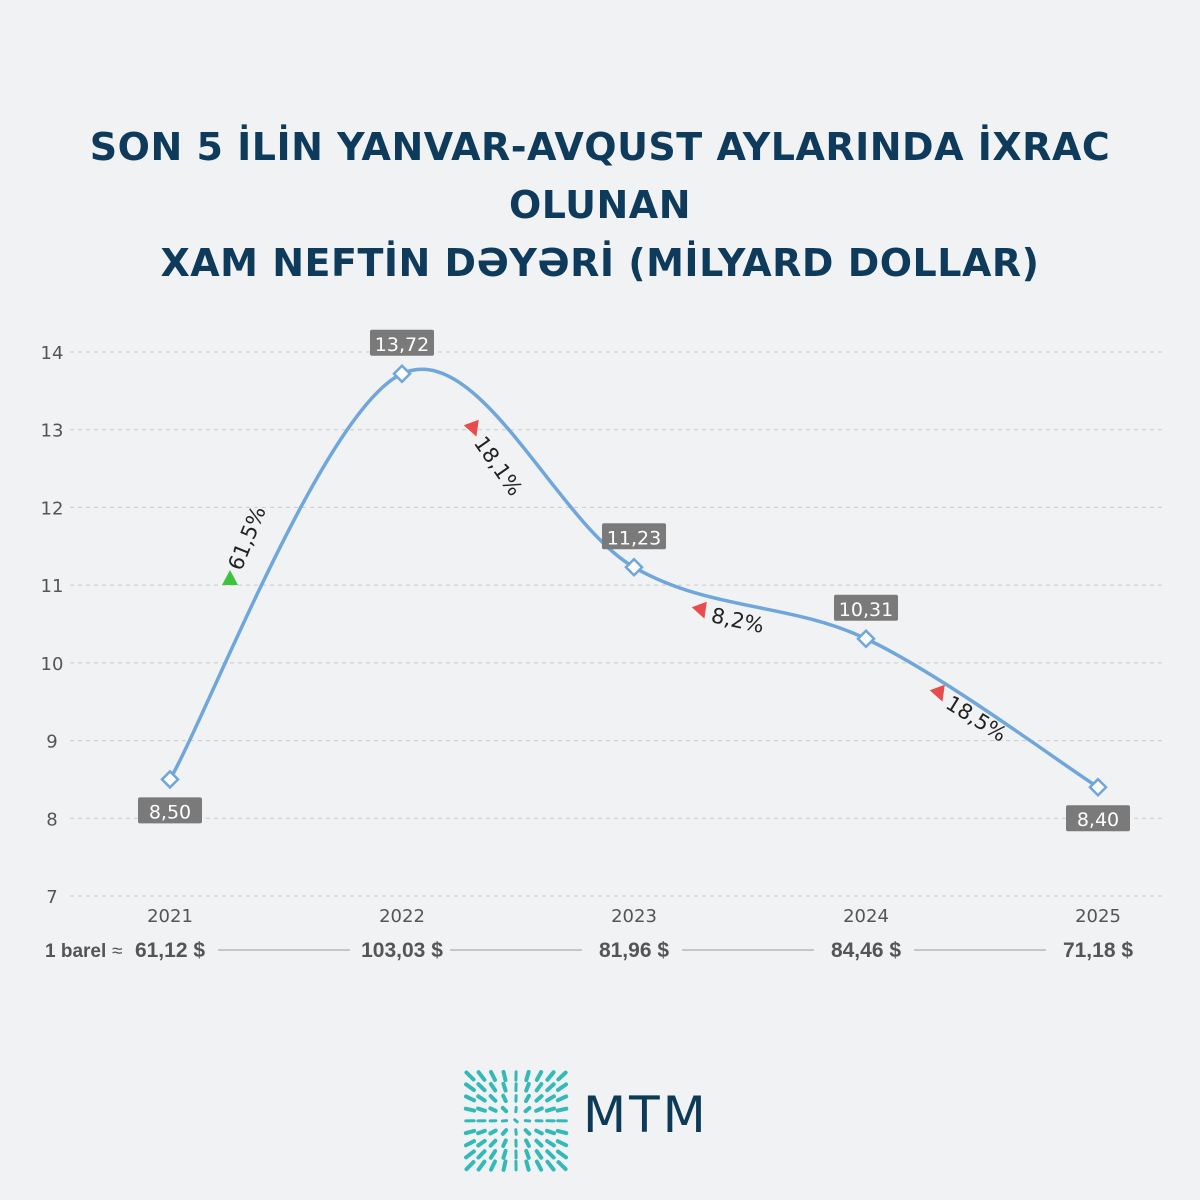  I want to click on data-label: 13,72, so click(402, 342).